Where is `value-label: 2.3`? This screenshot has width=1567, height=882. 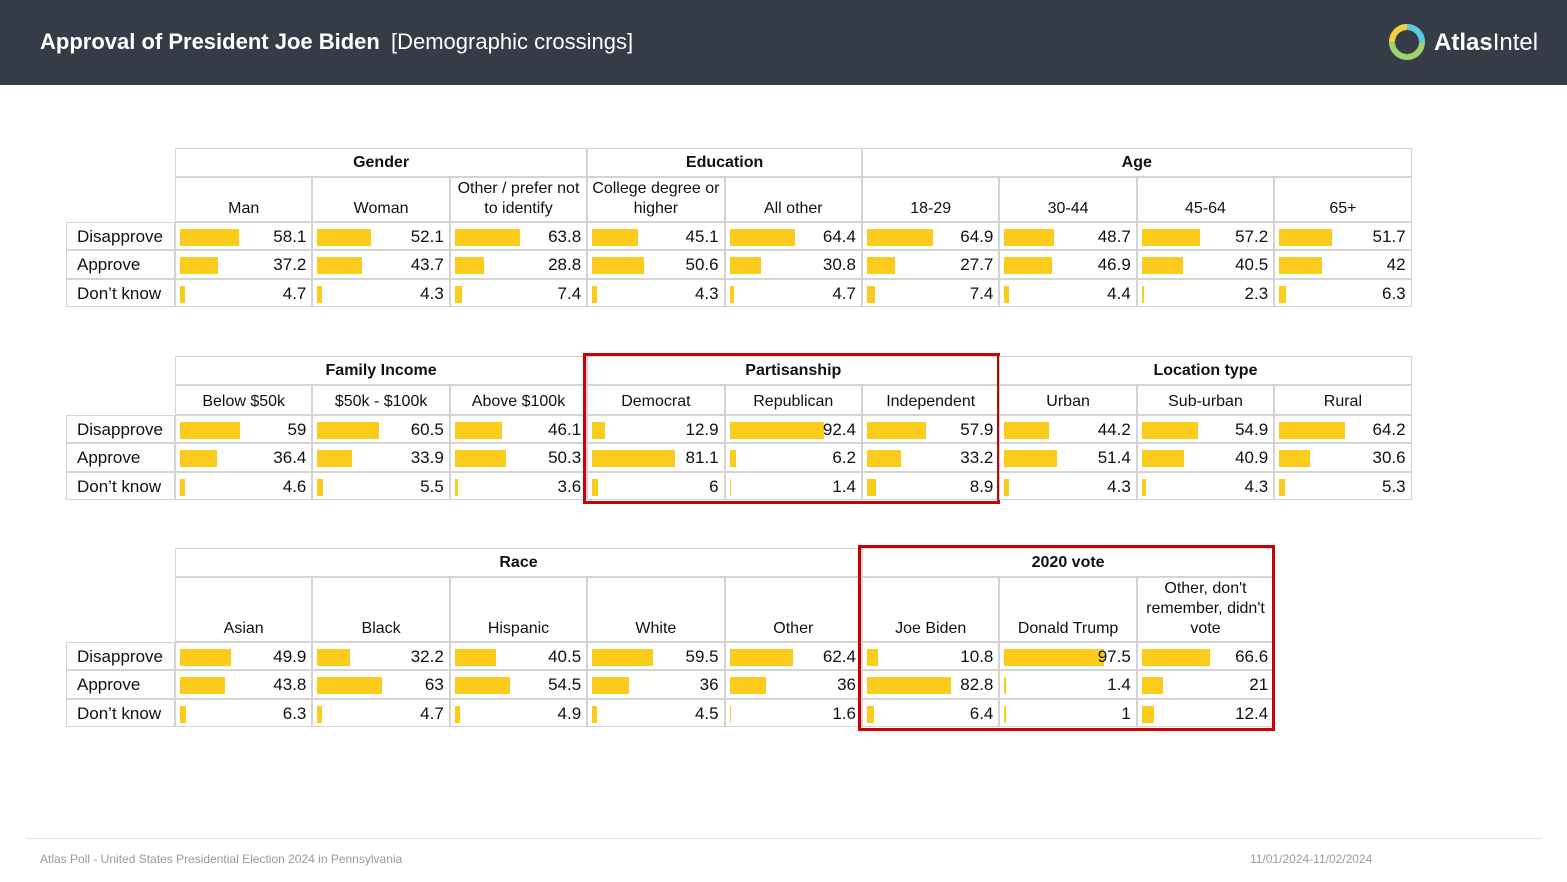
value-label: 2.3 is located at coordinates (1256, 293).